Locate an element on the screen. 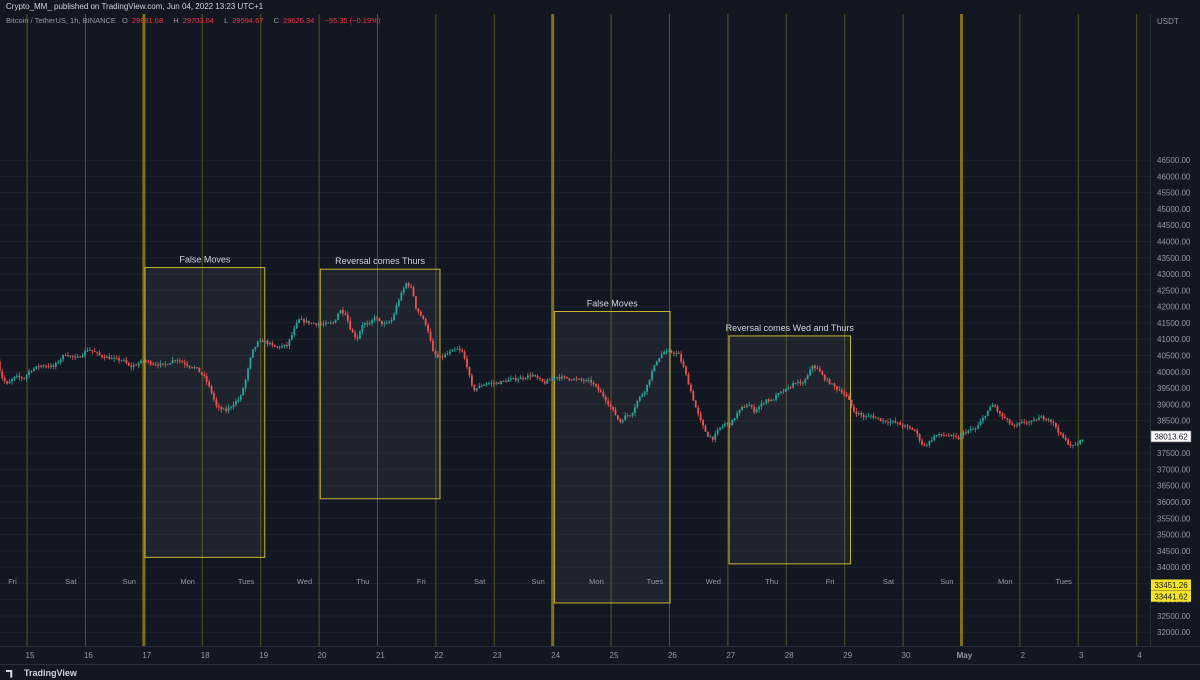  weekday-label: Fri is located at coordinates (830, 581).